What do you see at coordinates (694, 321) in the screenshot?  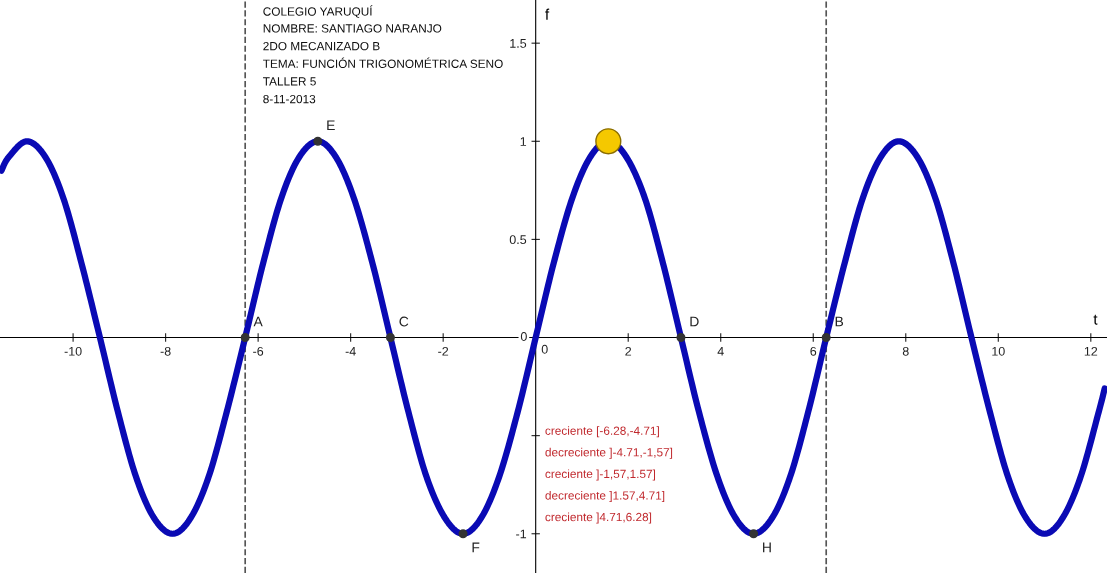 I see `annotation: D` at bounding box center [694, 321].